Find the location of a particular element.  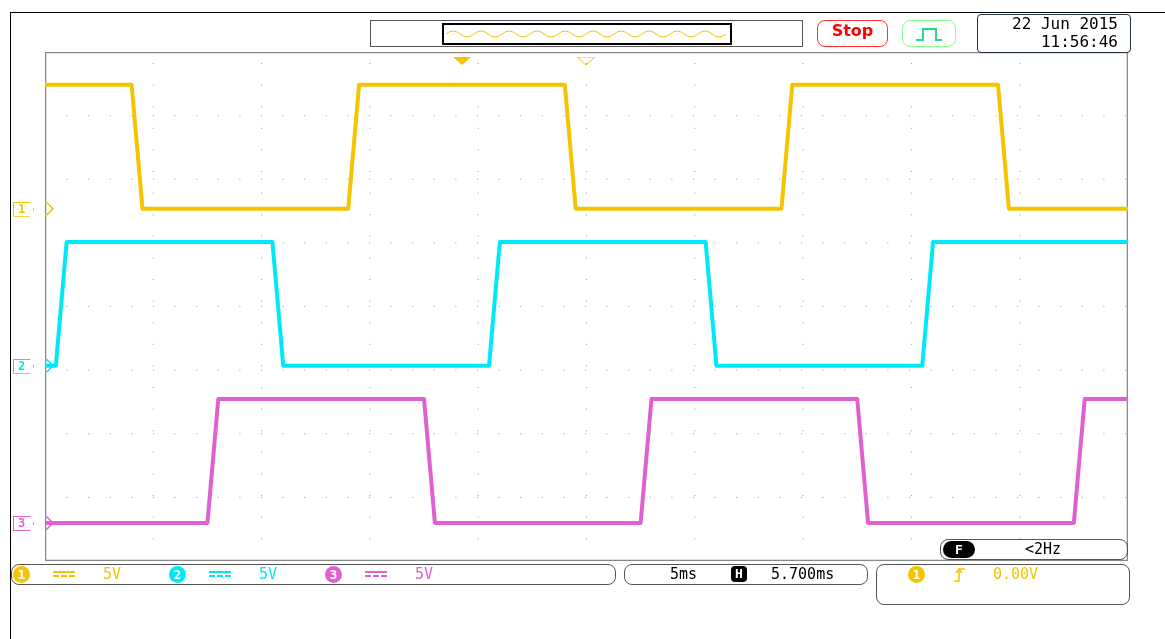

text: 5ms is located at coordinates (684, 574).